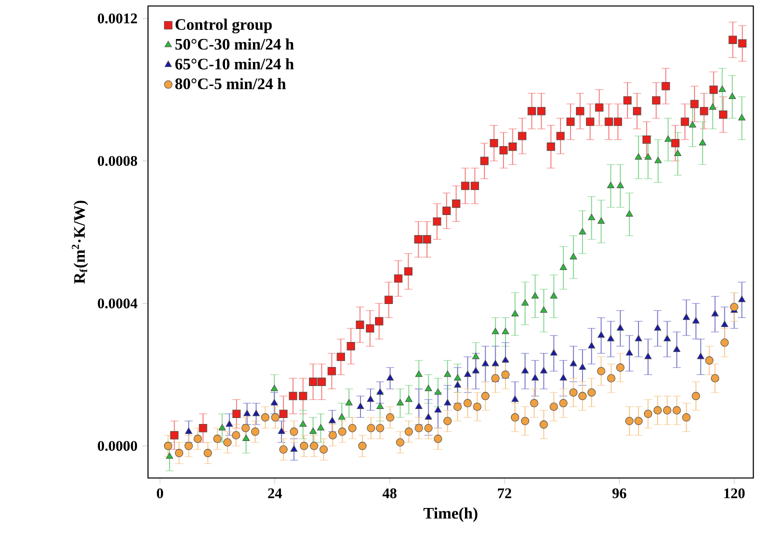  What do you see at coordinates (118, 445) in the screenshot?
I see `y-tick-label: 0.0000` at bounding box center [118, 445].